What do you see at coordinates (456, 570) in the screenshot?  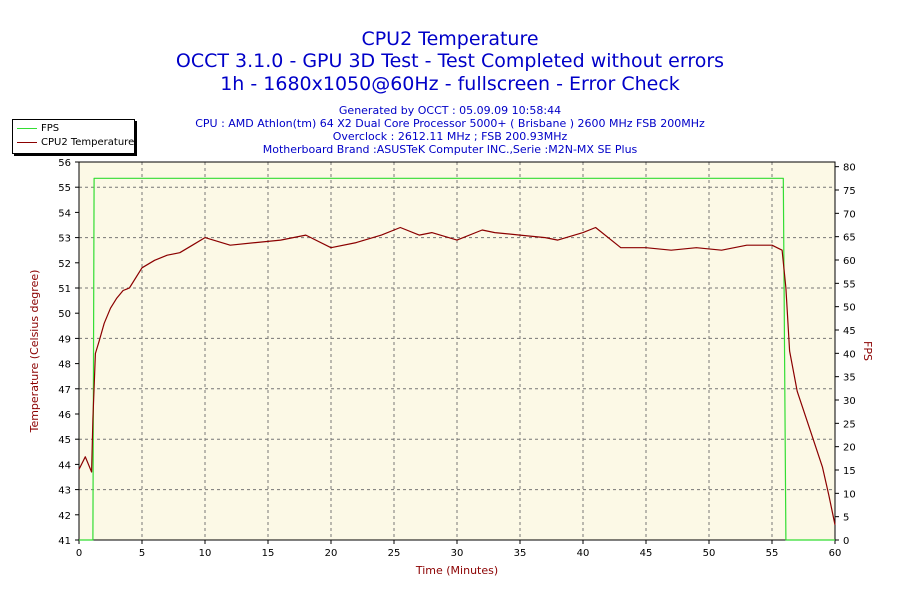 I see `x-axis-label: Time (Minutes)` at bounding box center [456, 570].